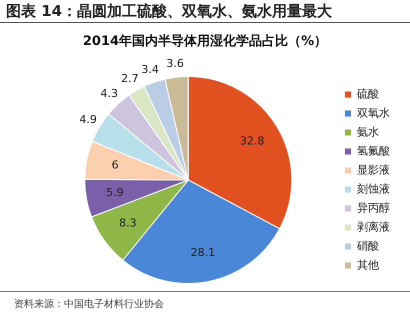  Describe the element at coordinates (367, 245) in the screenshot. I see `legend-label: 硝酸` at that location.